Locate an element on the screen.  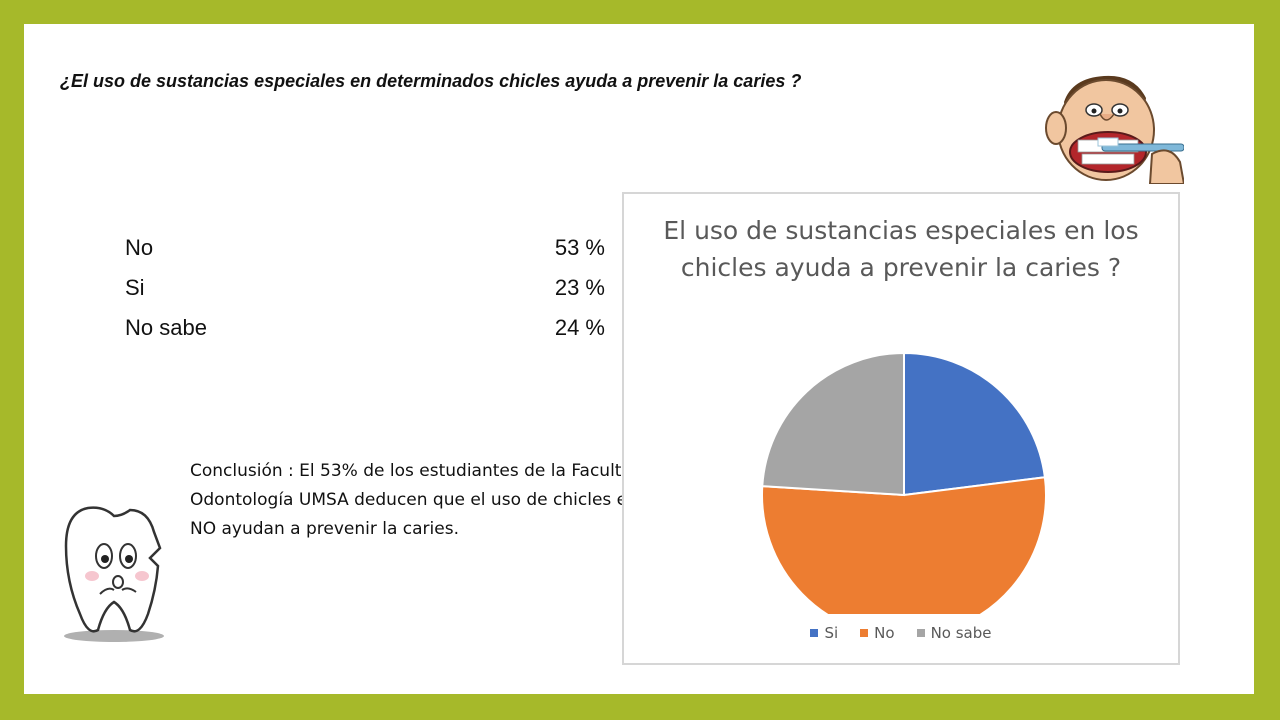
result-value: 24 % is located at coordinates (579, 327).